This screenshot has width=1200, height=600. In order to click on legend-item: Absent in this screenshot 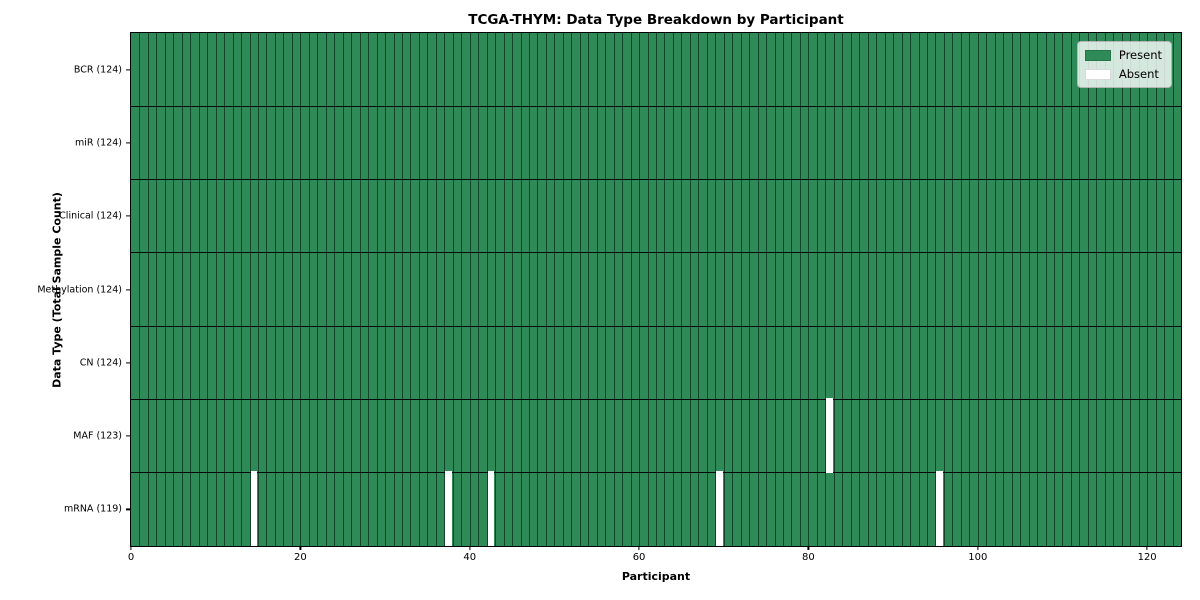, I will do `click(1123, 74)`.